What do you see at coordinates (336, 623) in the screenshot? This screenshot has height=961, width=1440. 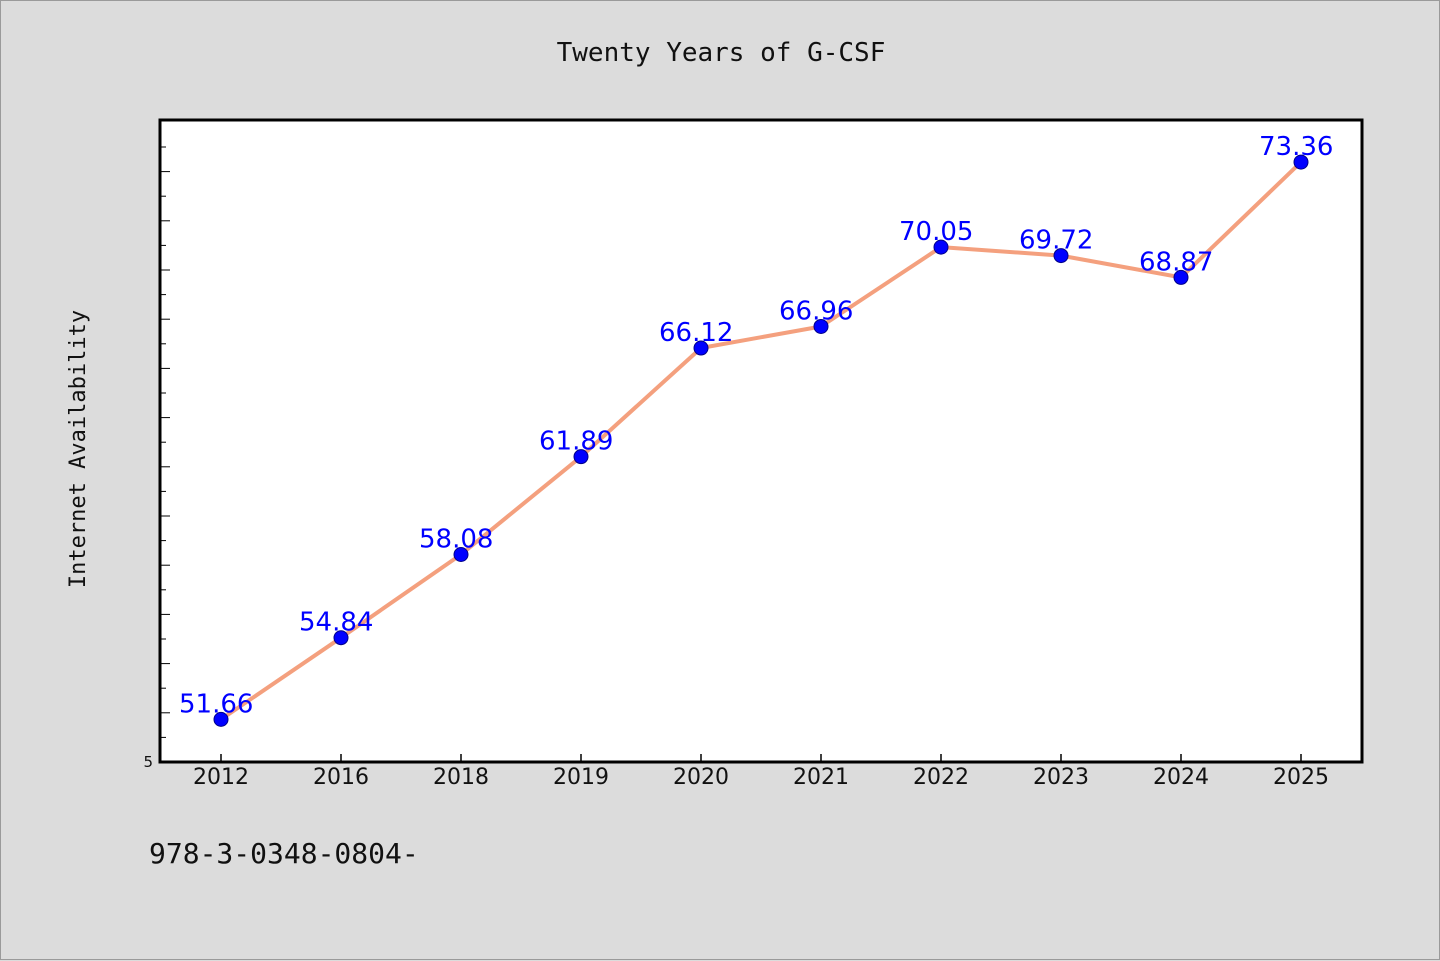 I see `data-label: 54.84` at bounding box center [336, 623].